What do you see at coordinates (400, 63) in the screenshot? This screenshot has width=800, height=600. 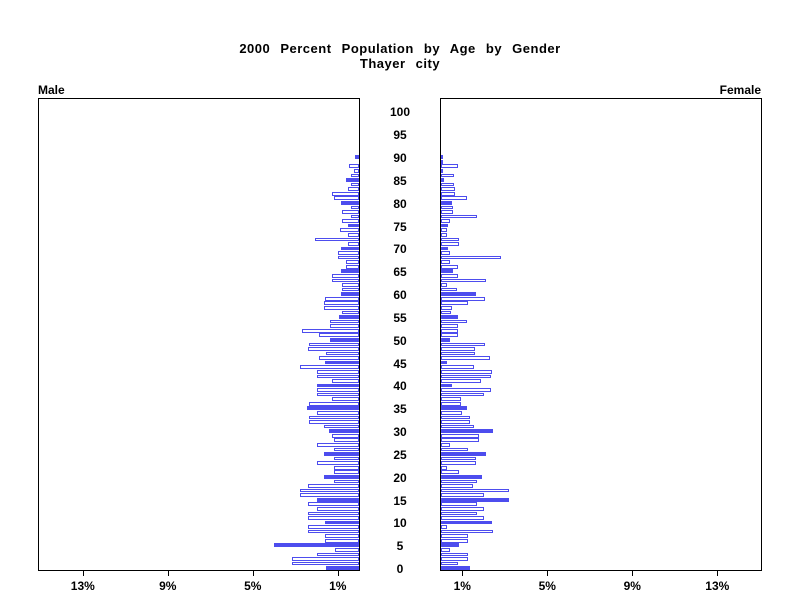 I see `chart-subtitle: Thayer city` at bounding box center [400, 63].